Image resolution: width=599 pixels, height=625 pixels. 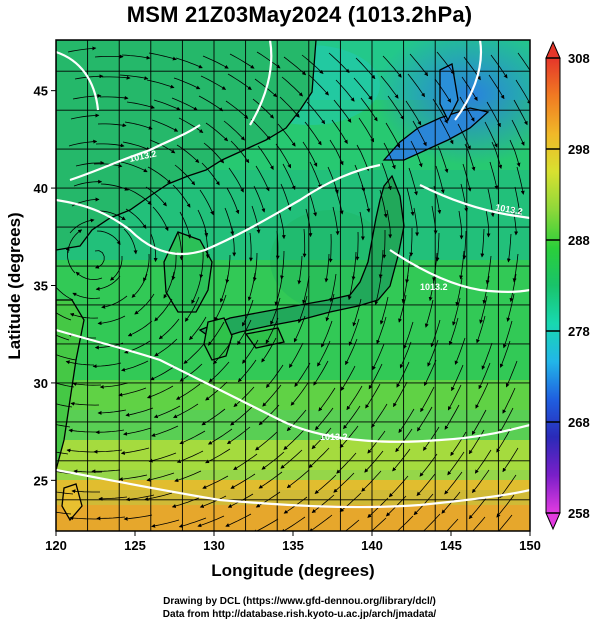 I want to click on colorbar-tick-label: 278, so click(x=579, y=331).